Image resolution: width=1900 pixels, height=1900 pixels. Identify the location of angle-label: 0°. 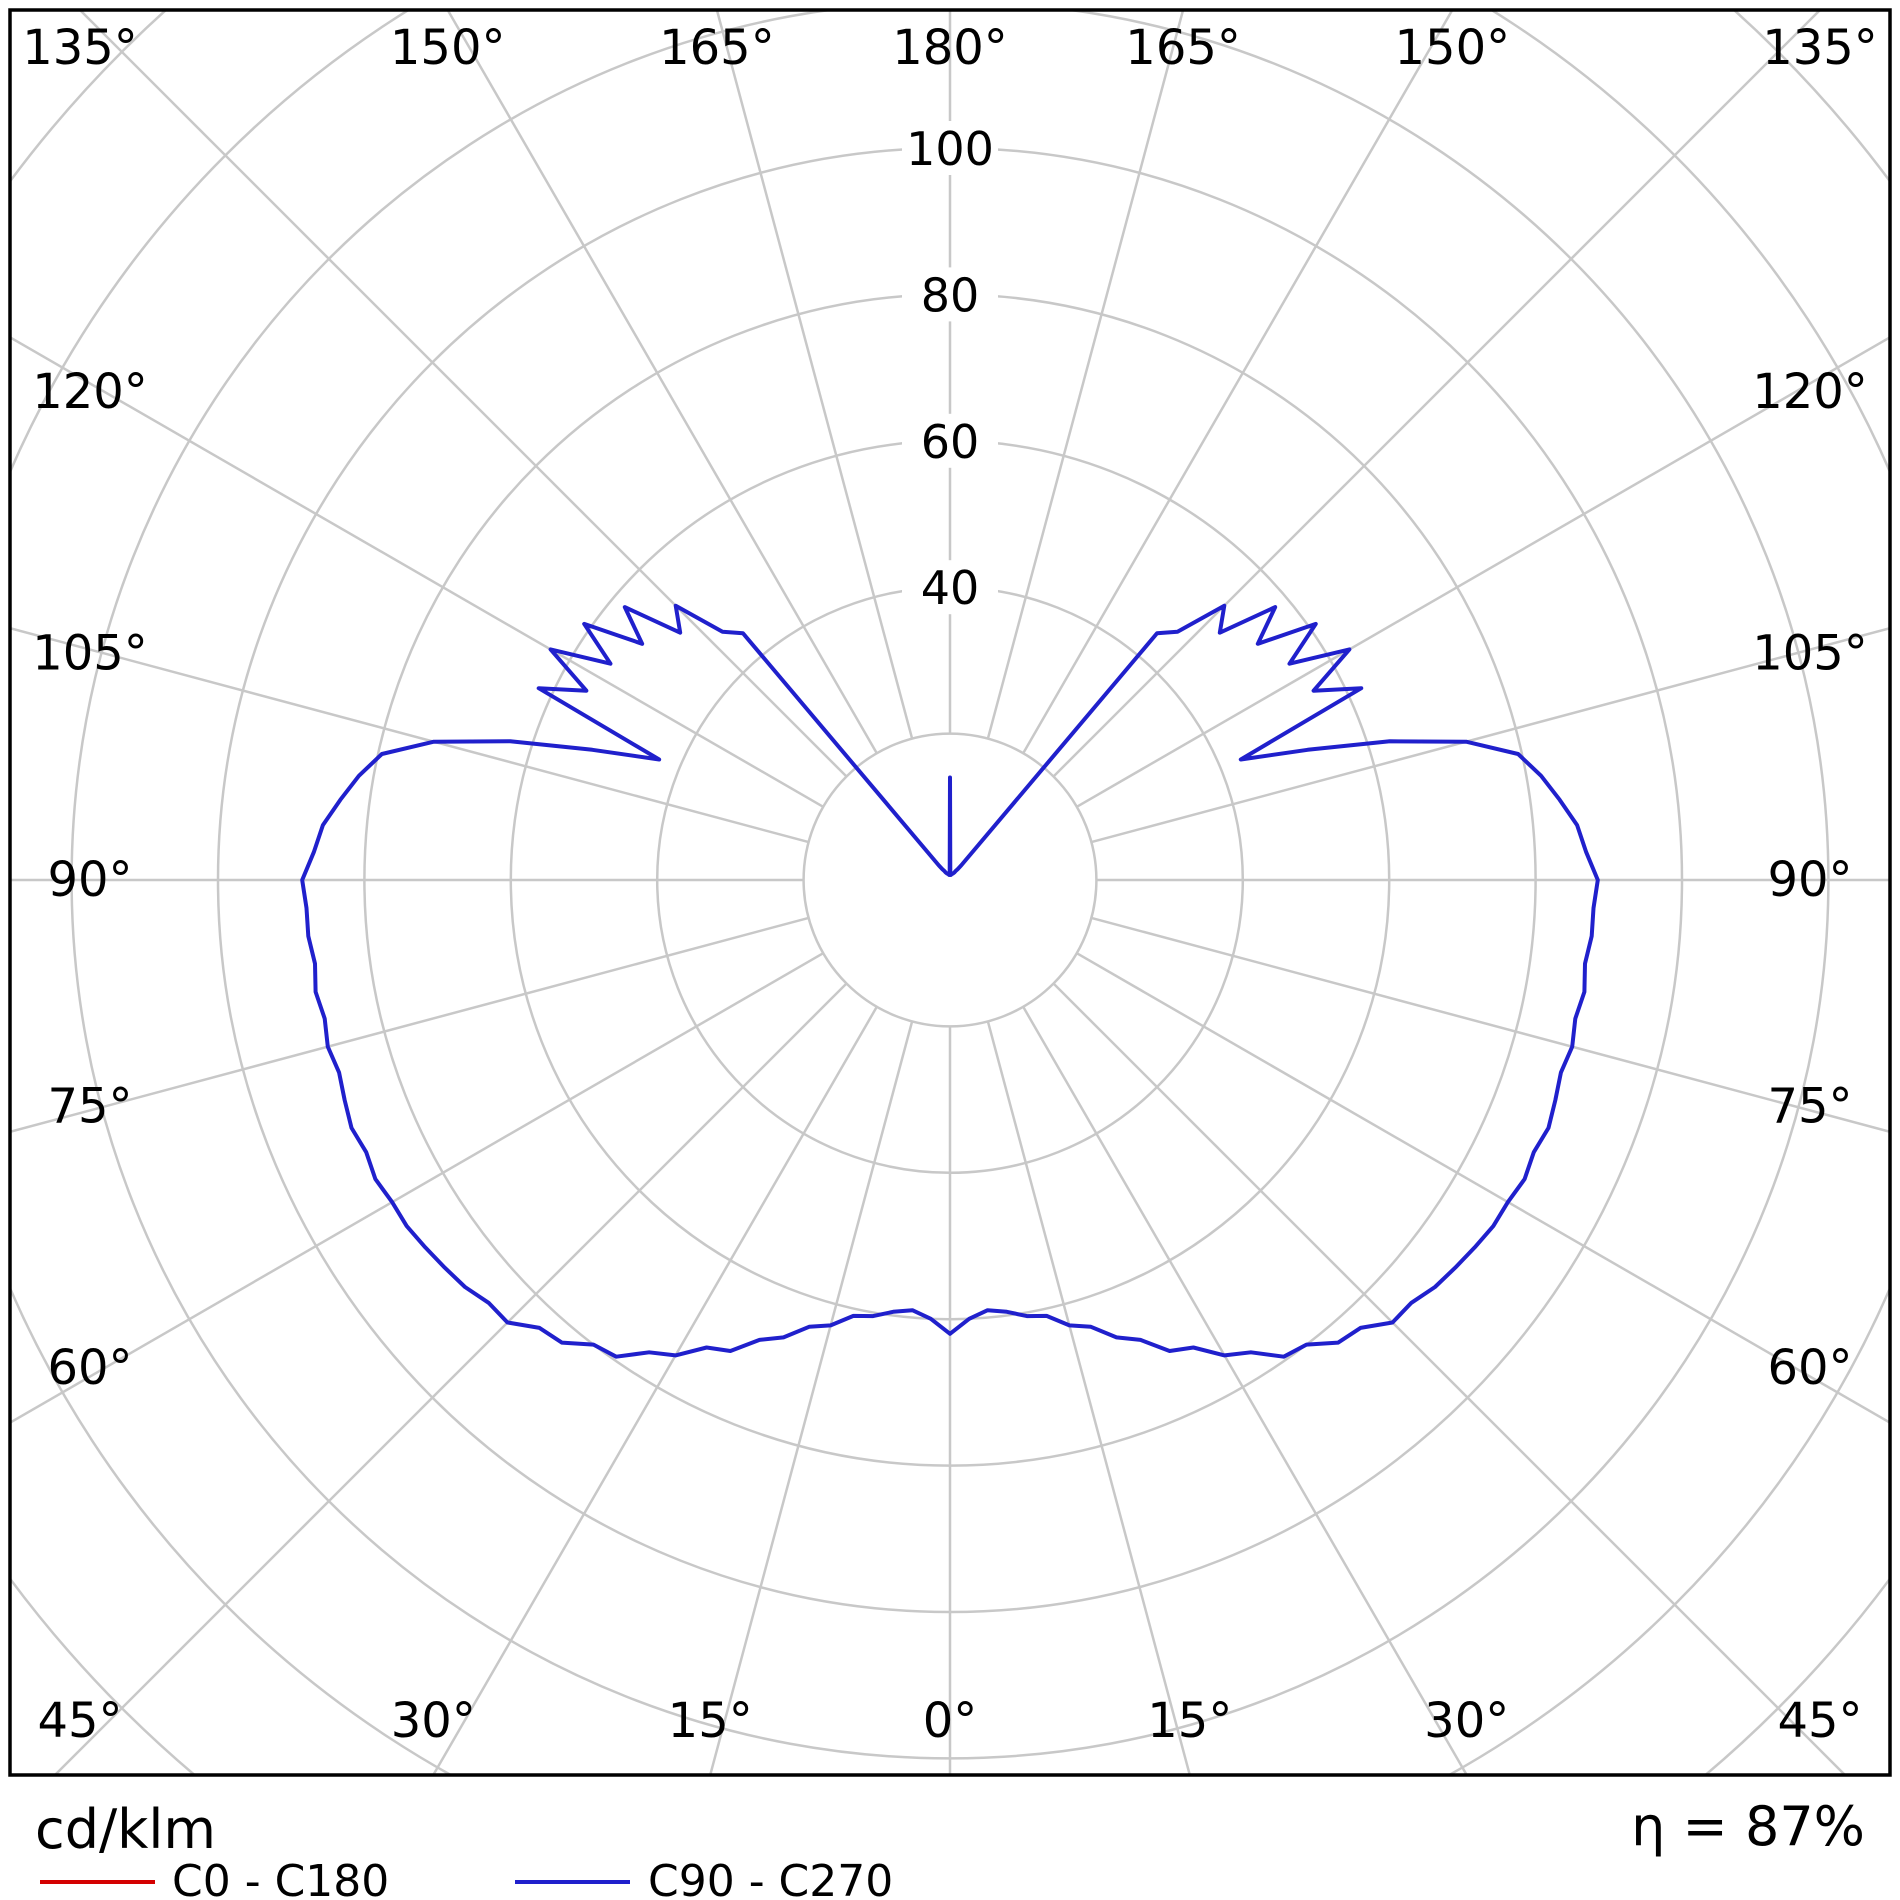
(950, 1721).